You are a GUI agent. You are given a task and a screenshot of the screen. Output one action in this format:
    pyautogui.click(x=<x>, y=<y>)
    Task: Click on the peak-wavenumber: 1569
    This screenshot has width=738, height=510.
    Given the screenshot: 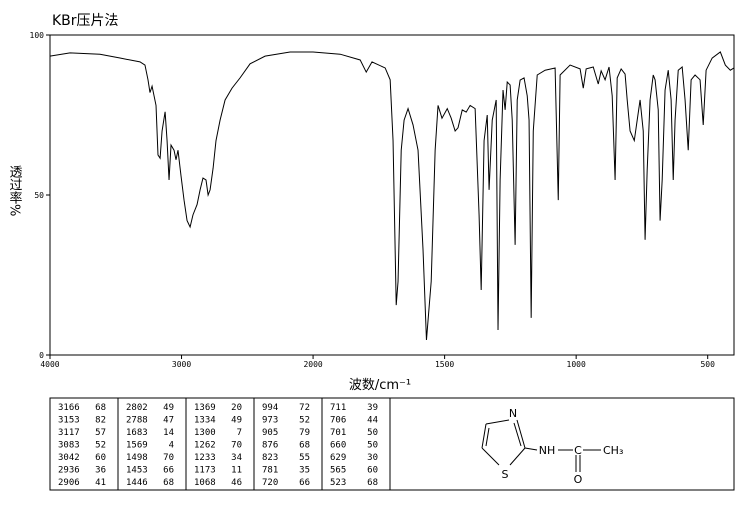 What is the action you would take?
    pyautogui.click(x=137, y=446)
    